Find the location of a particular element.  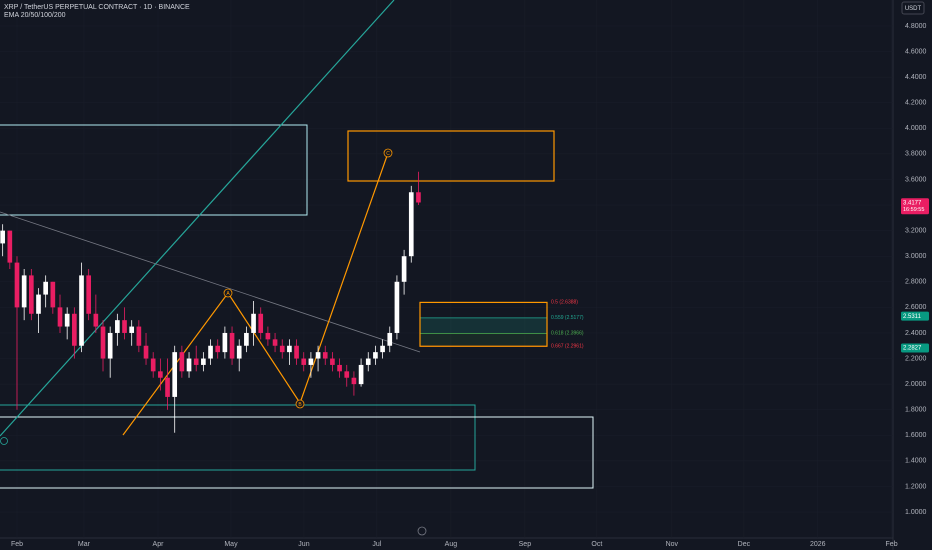

y-tick-label: 4.0000 is located at coordinates (916, 128).